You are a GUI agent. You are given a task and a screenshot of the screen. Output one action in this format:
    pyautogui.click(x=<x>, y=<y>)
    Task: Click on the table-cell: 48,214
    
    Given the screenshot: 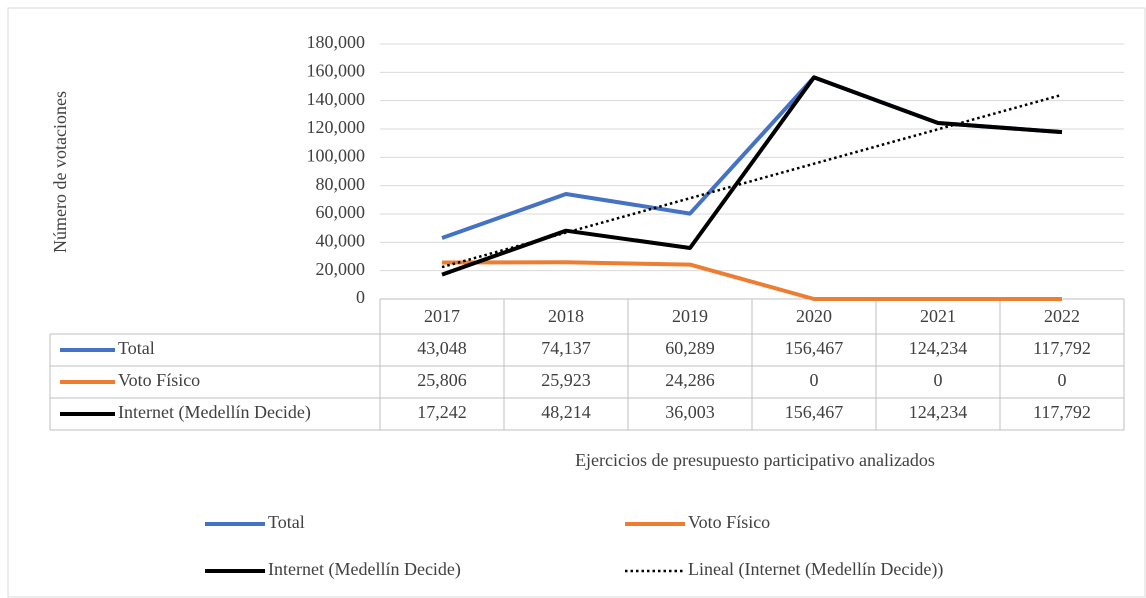 What is the action you would take?
    pyautogui.click(x=566, y=412)
    